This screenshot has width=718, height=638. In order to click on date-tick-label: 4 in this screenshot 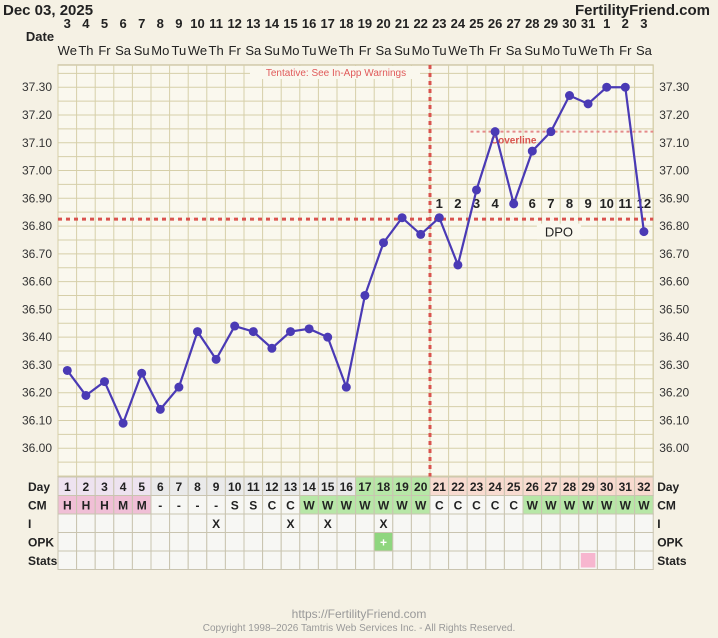, I will do `click(86, 23)`.